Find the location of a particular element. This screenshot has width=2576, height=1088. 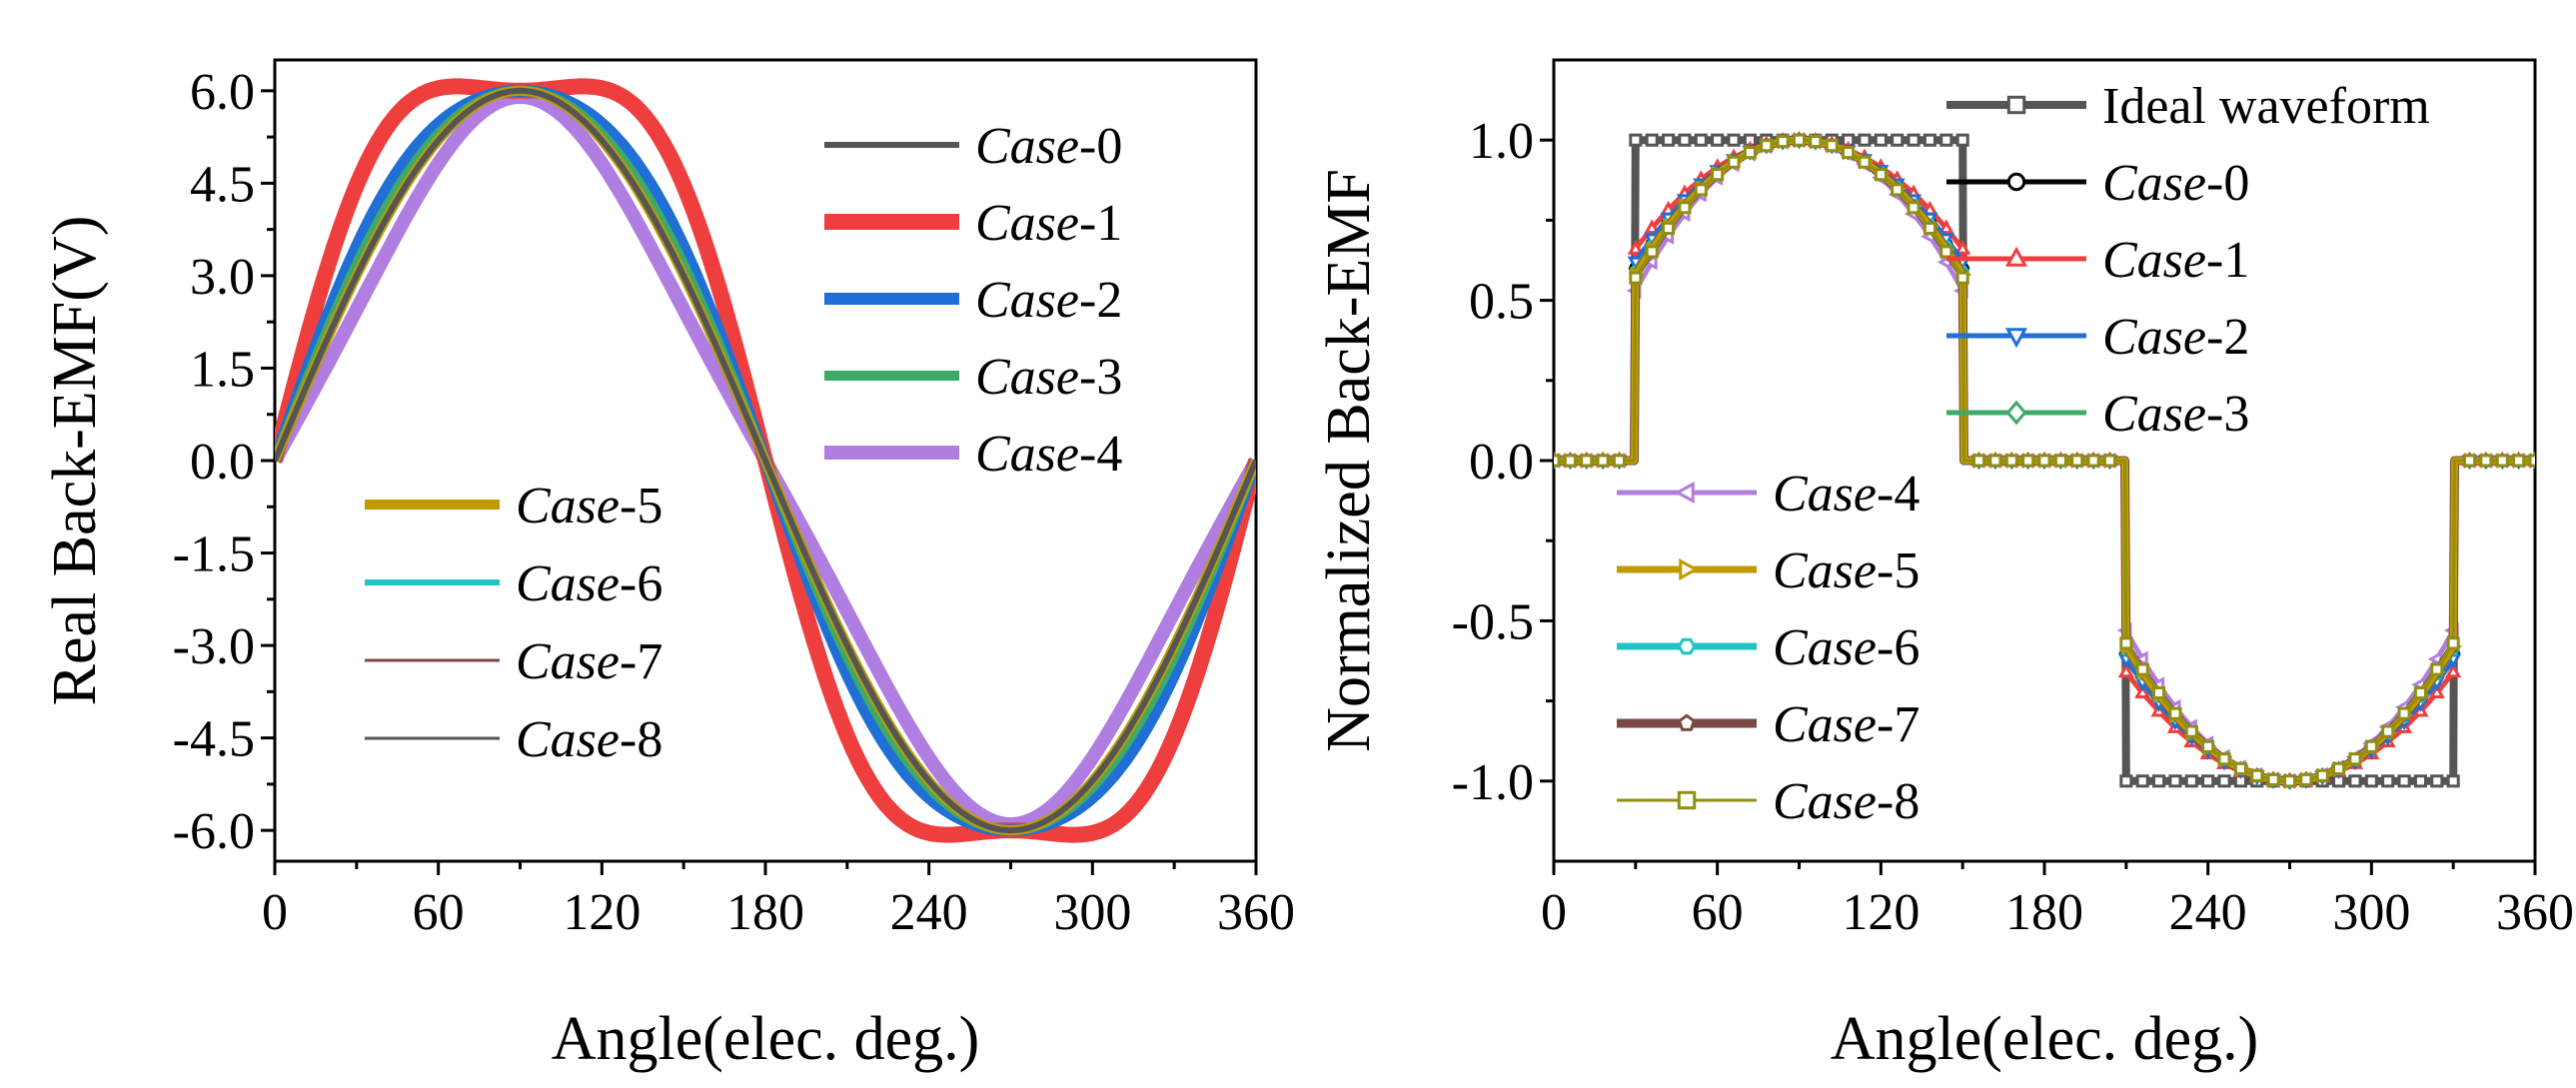

legend-label: Case-6 is located at coordinates (1846, 647).